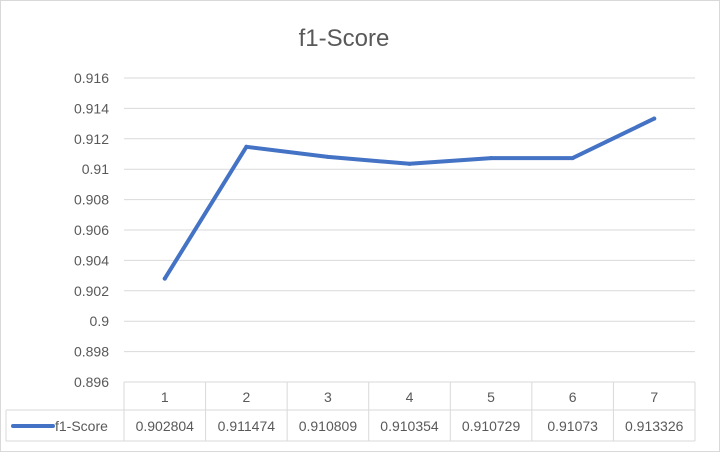 This screenshot has width=720, height=456. What do you see at coordinates (491, 426) in the screenshot?
I see `data-table-value: 0.910729` at bounding box center [491, 426].